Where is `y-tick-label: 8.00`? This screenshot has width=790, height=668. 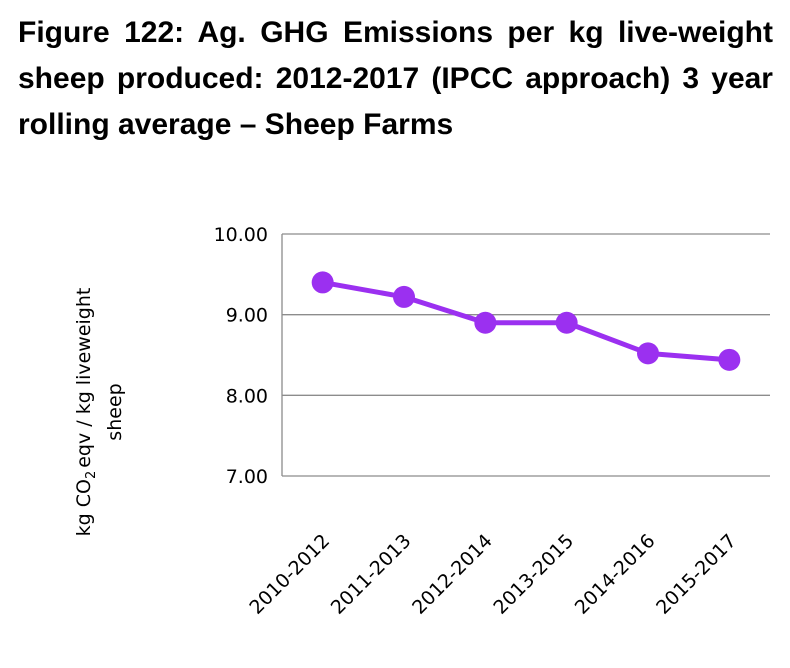 y-tick-label: 8.00 is located at coordinates (247, 396).